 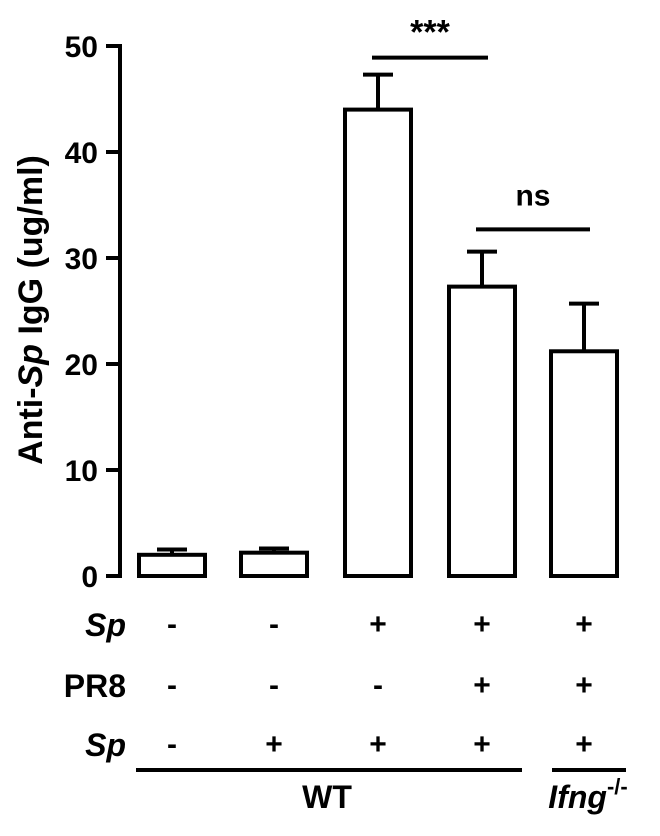 I want to click on y-tick-label: 20, so click(x=81, y=365).